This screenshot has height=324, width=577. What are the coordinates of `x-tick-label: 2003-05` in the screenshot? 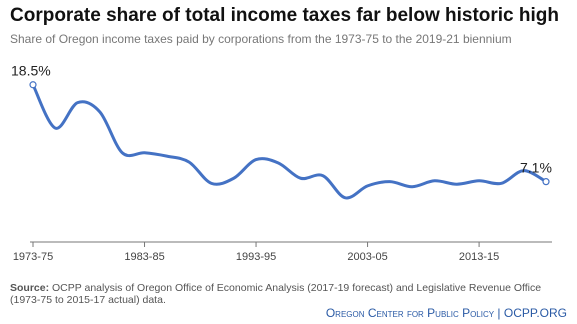 It's located at (367, 257).